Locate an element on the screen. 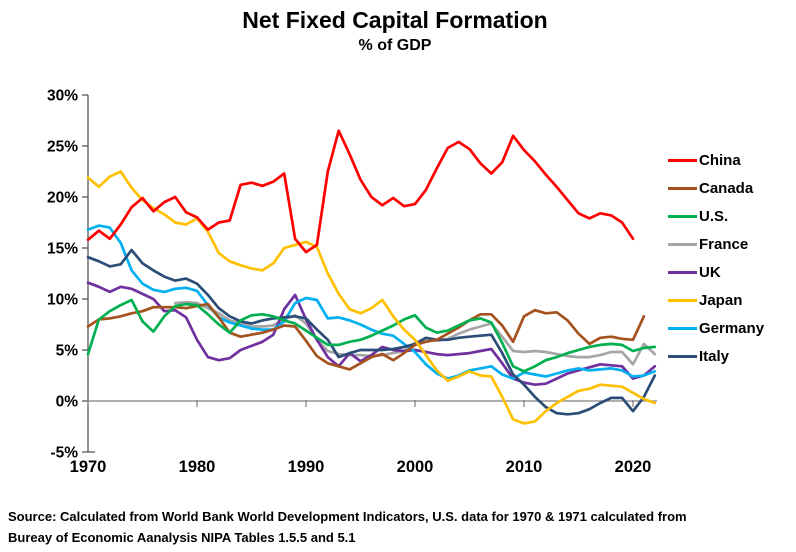  chart-title: Net Fixed Capital Formation is located at coordinates (395, 20).